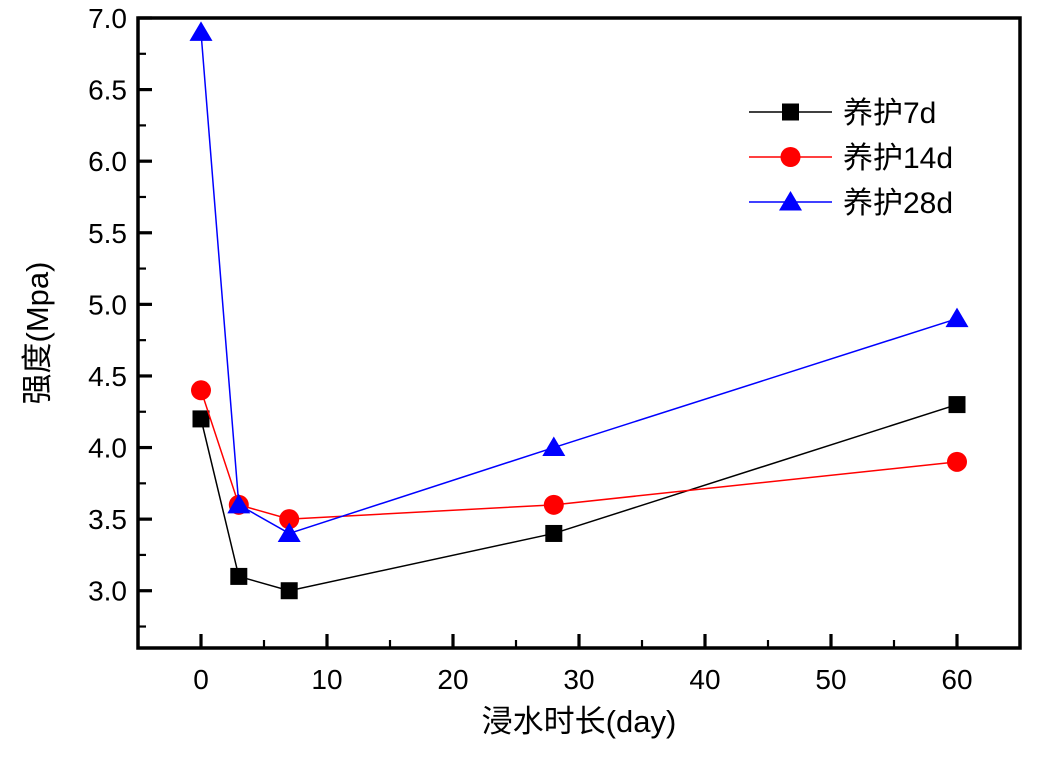 Image resolution: width=1039 pixels, height=763 pixels. What do you see at coordinates (579, 721) in the screenshot?
I see `x-axis-title: 浸水时长(day)` at bounding box center [579, 721].